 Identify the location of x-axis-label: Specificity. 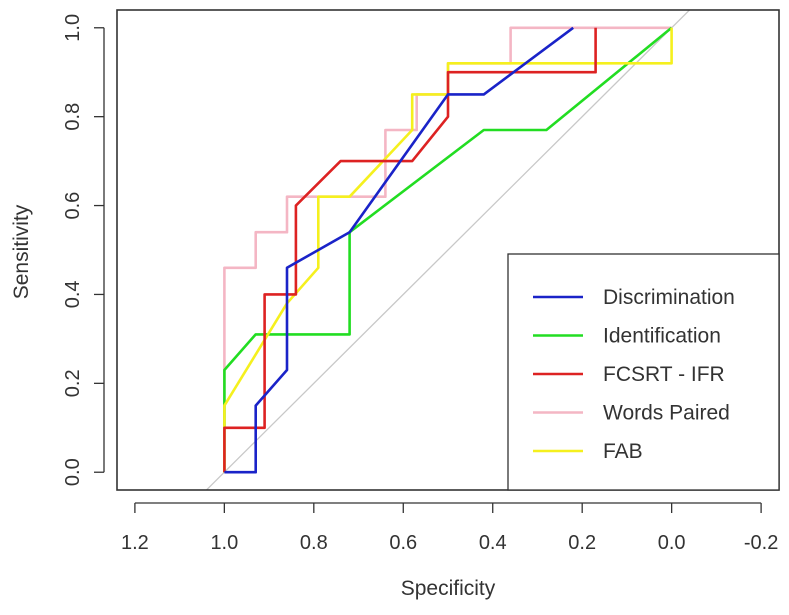
(448, 588).